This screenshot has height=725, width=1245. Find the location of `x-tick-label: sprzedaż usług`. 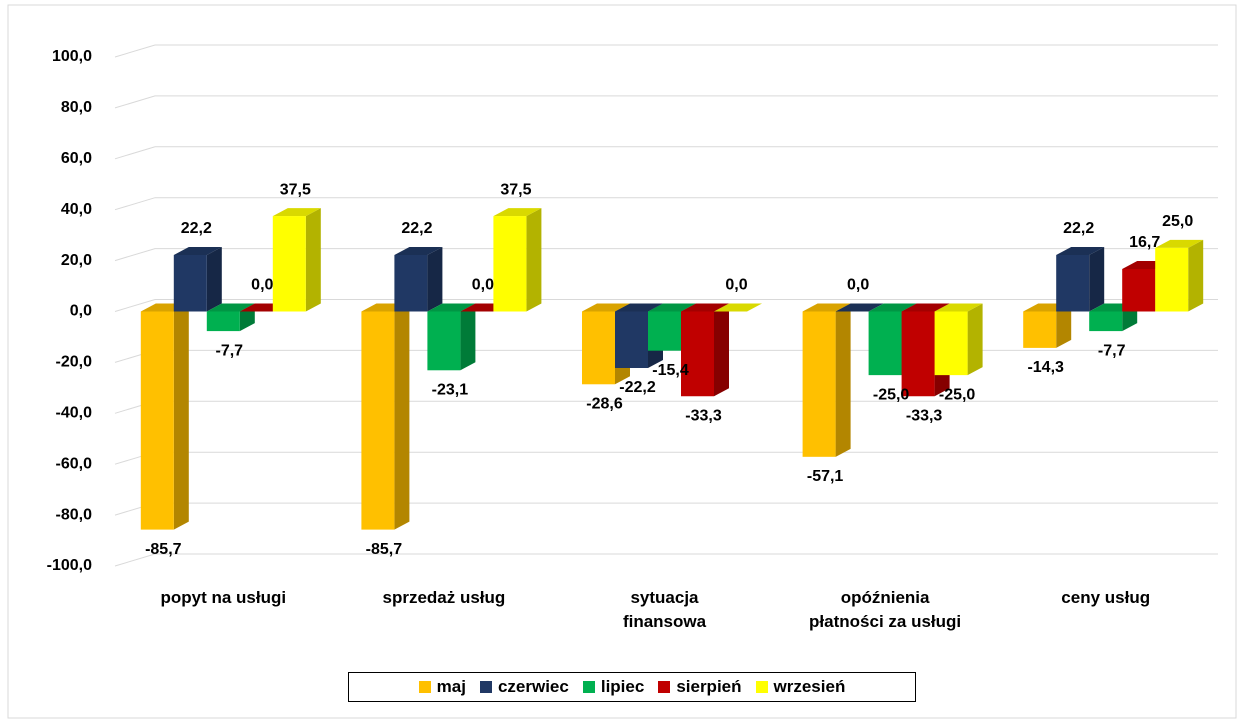

x-tick-label: sprzedaż usług is located at coordinates (444, 597).